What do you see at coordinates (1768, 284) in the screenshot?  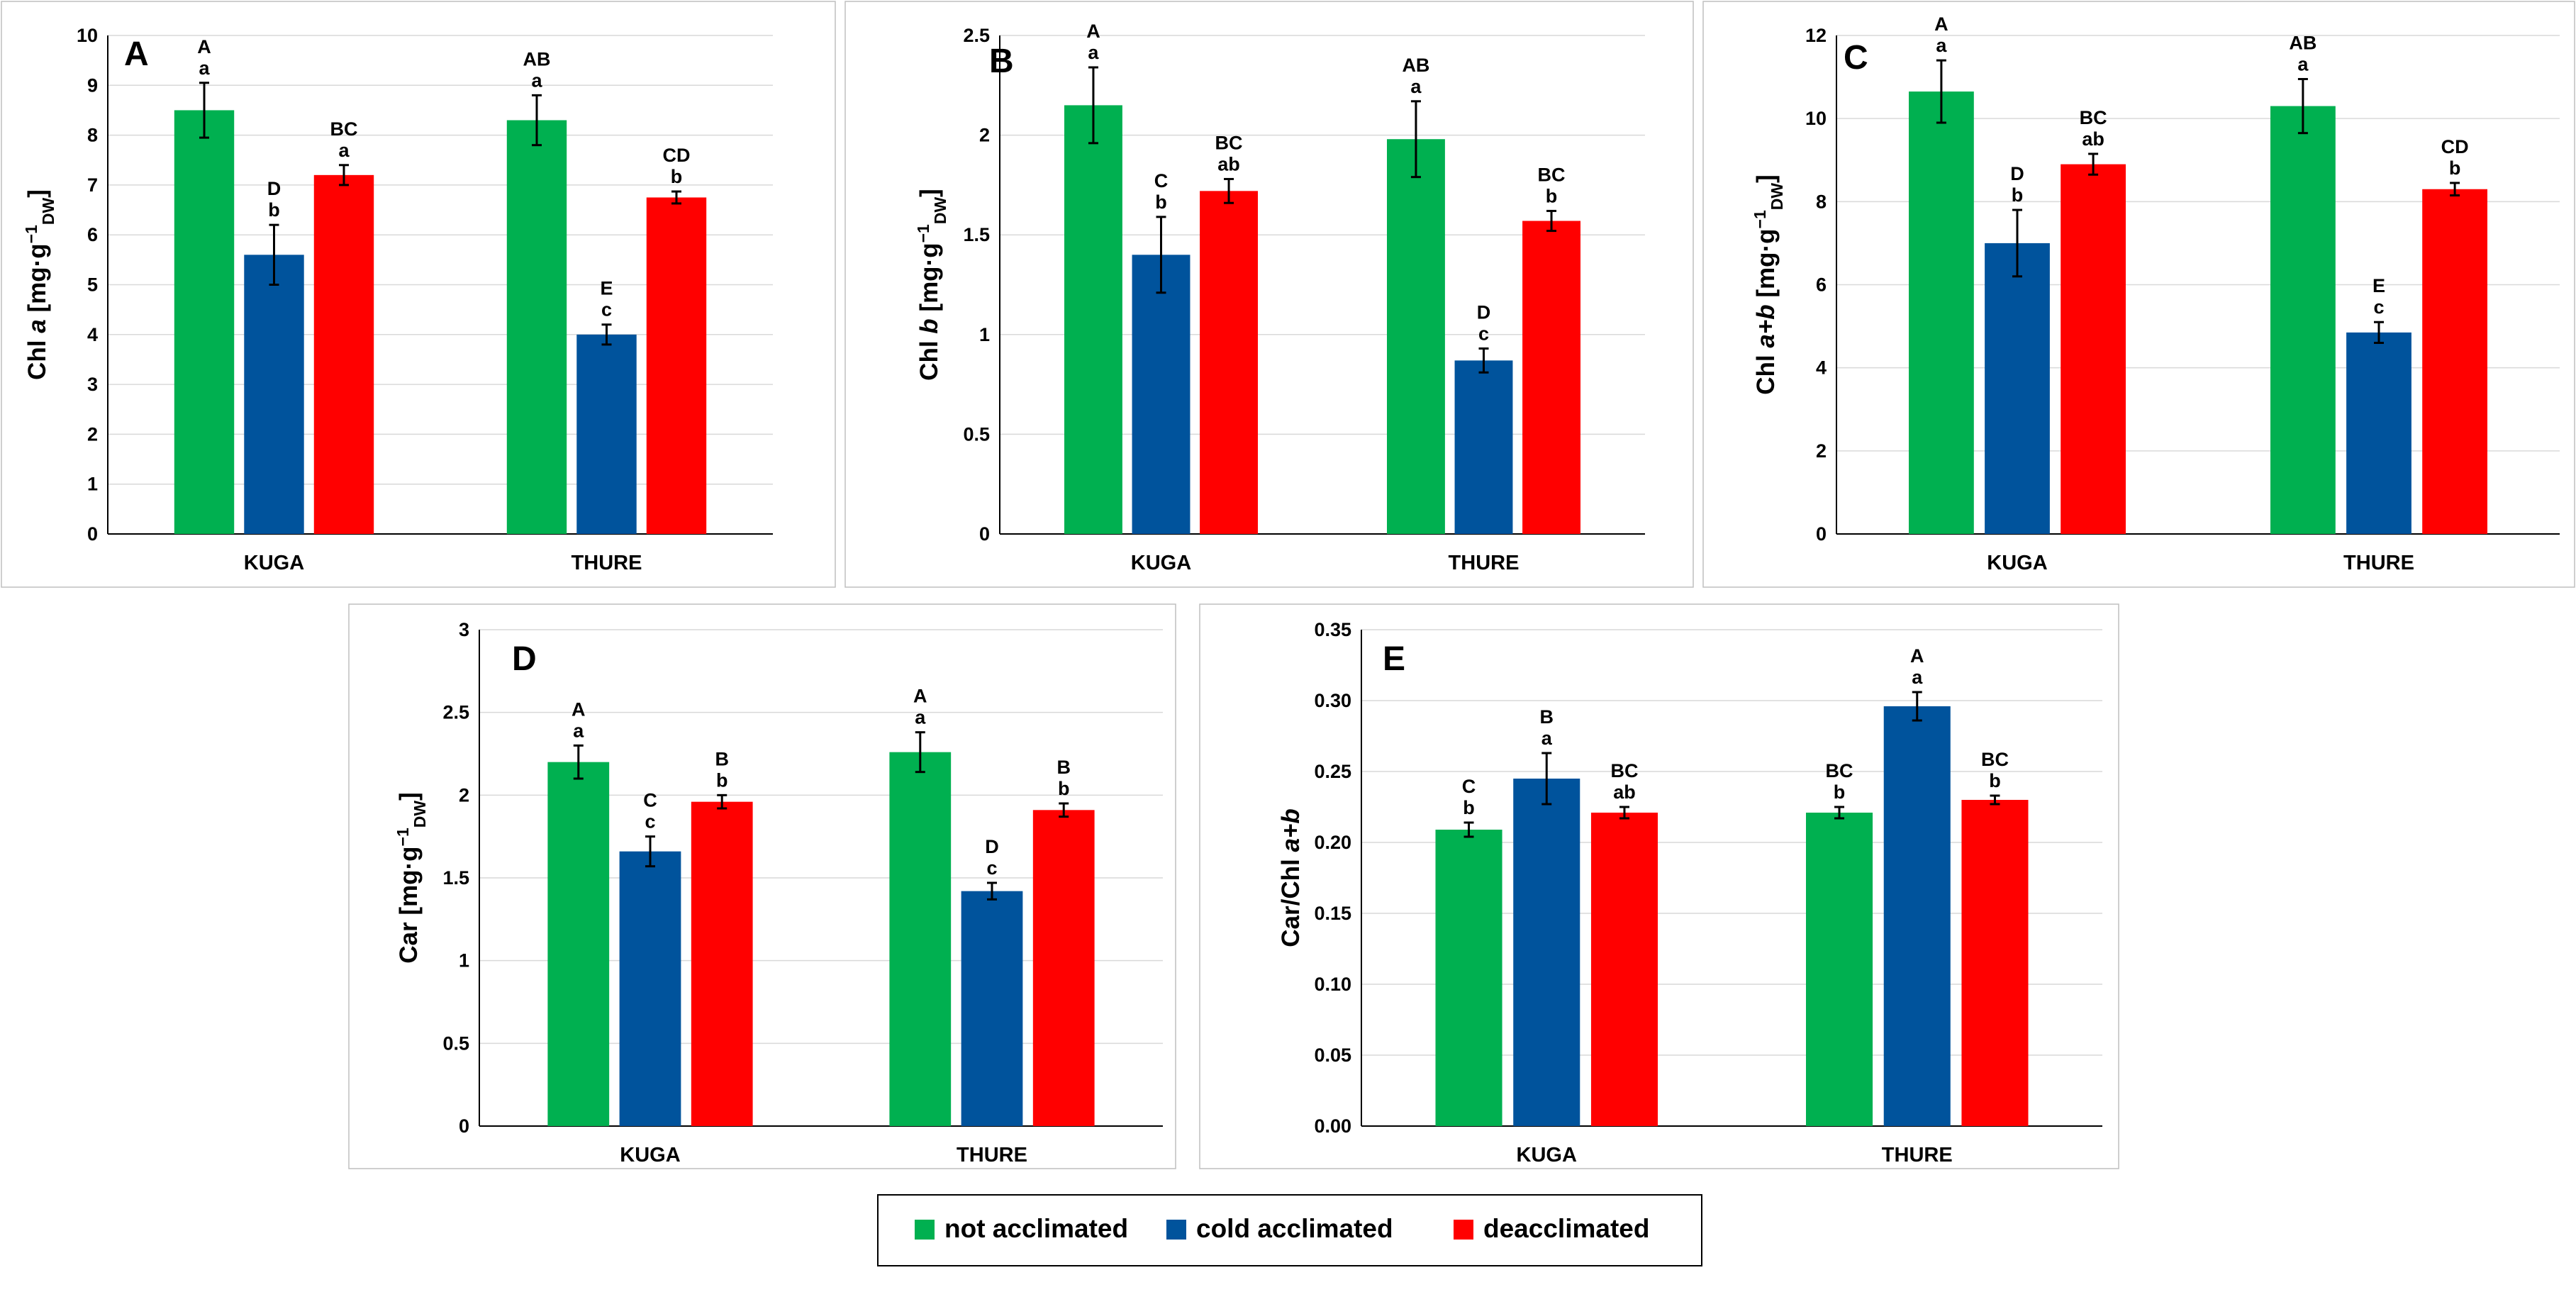 I see `y-axis-label: Chl a+b [mg·g−1DW]` at bounding box center [1768, 284].